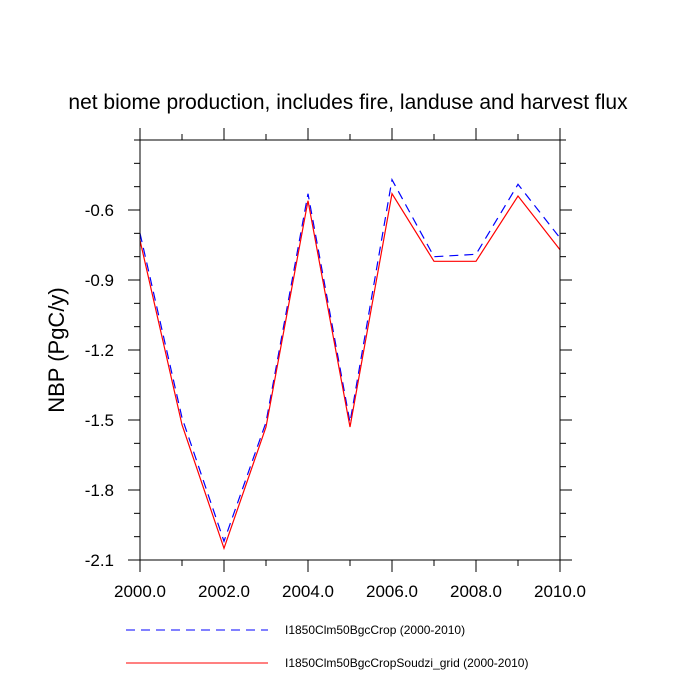  What do you see at coordinates (99, 560) in the screenshot?
I see `y-tick-label: -2.1` at bounding box center [99, 560].